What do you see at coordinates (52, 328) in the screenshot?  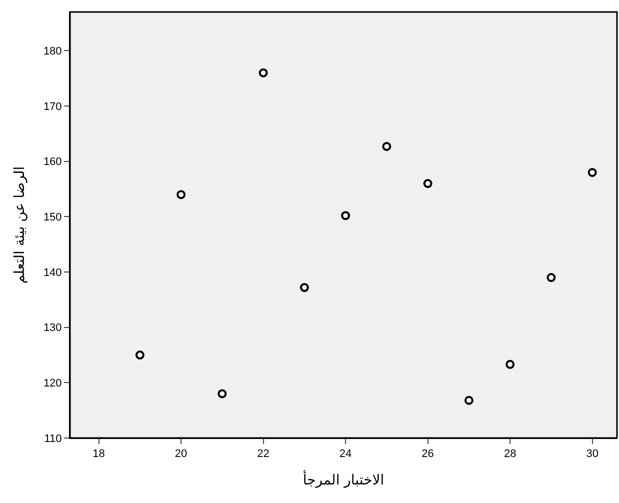 I see `y-tick-label: 130` at bounding box center [52, 328].